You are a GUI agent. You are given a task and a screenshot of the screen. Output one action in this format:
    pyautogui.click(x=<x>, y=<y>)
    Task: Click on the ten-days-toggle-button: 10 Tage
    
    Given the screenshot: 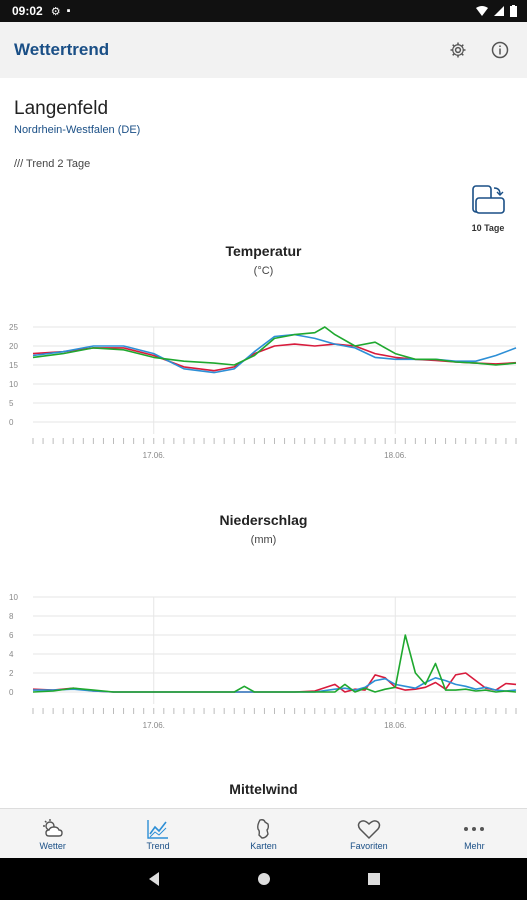 What is the action you would take?
    pyautogui.click(x=488, y=209)
    